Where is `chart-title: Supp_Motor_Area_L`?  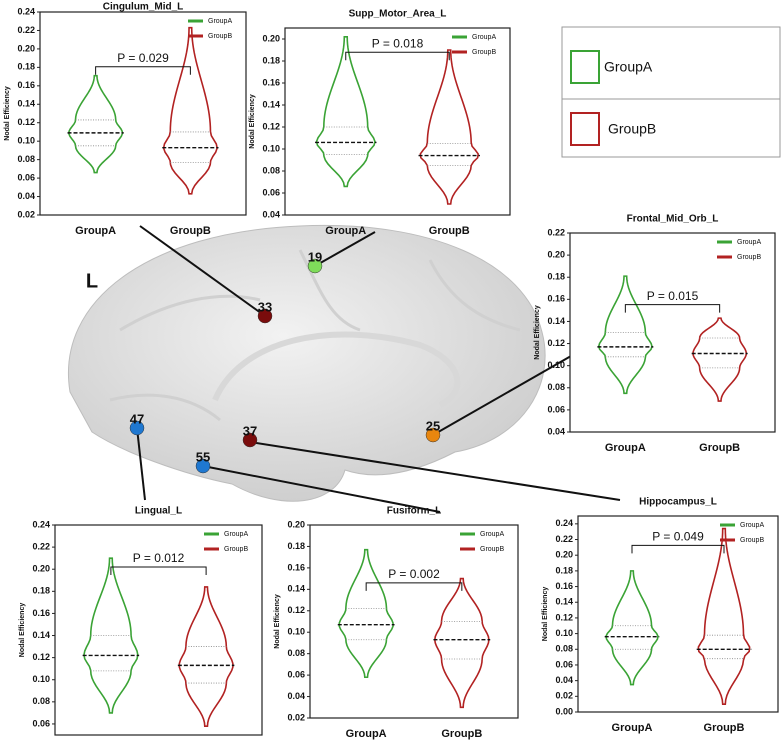
chart-title: Supp_Motor_Area_L is located at coordinates (398, 14).